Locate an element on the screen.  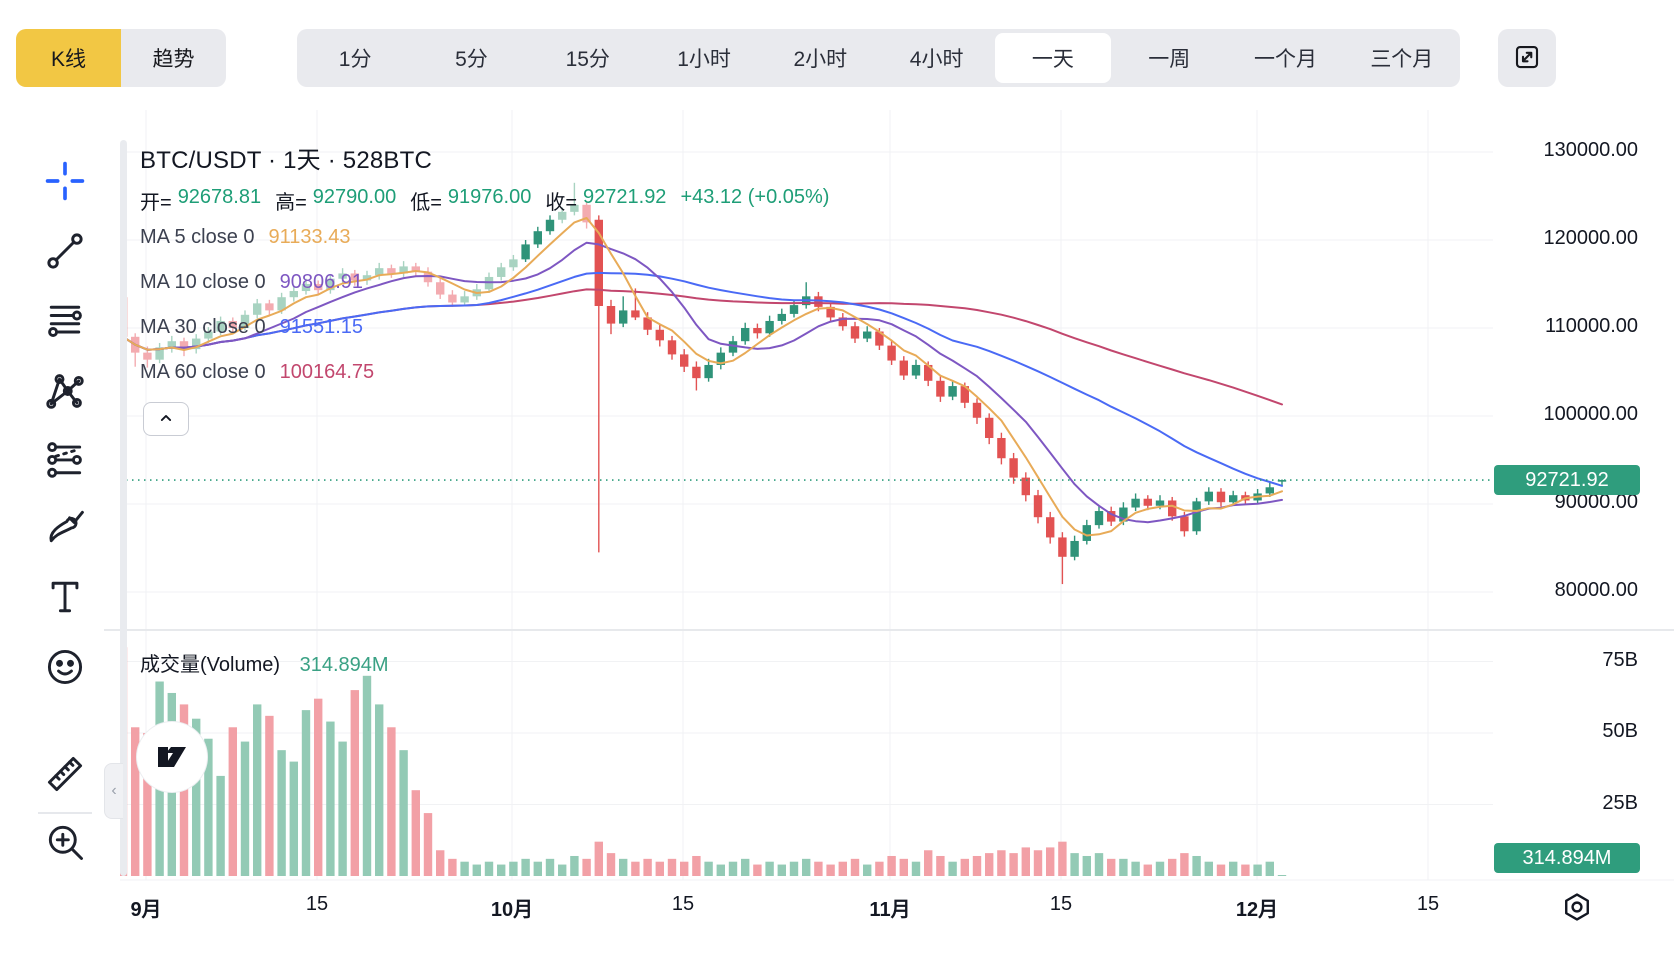
tool-crosshair is located at coordinates (65, 183).